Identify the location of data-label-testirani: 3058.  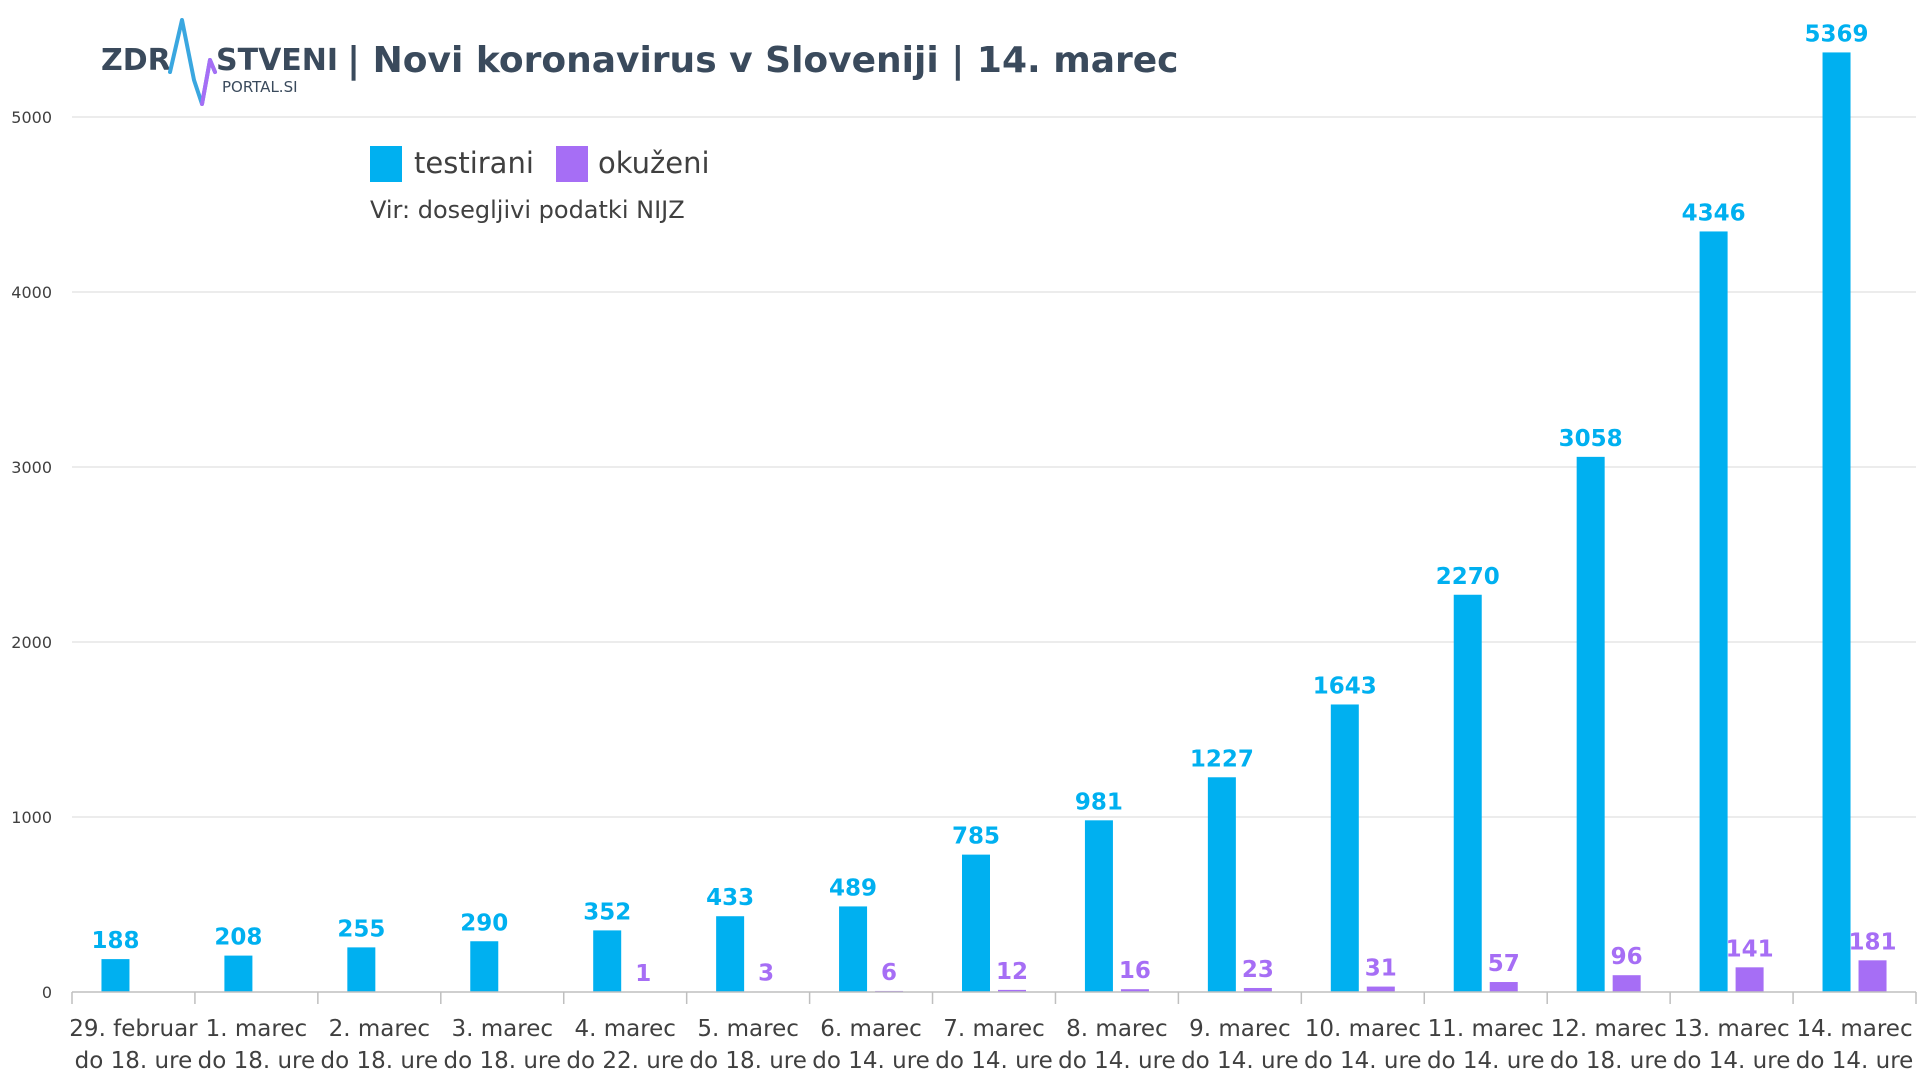
(1591, 439).